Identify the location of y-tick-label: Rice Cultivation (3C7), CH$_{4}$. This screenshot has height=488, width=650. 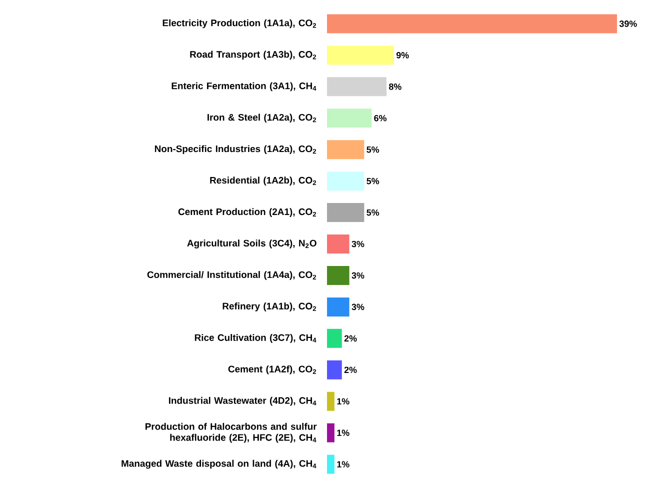
(255, 338).